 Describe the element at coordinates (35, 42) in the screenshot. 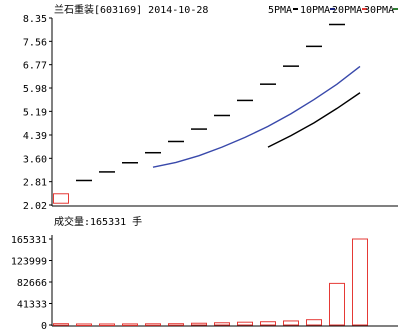

I see `price-tick-label: 7.56` at that location.